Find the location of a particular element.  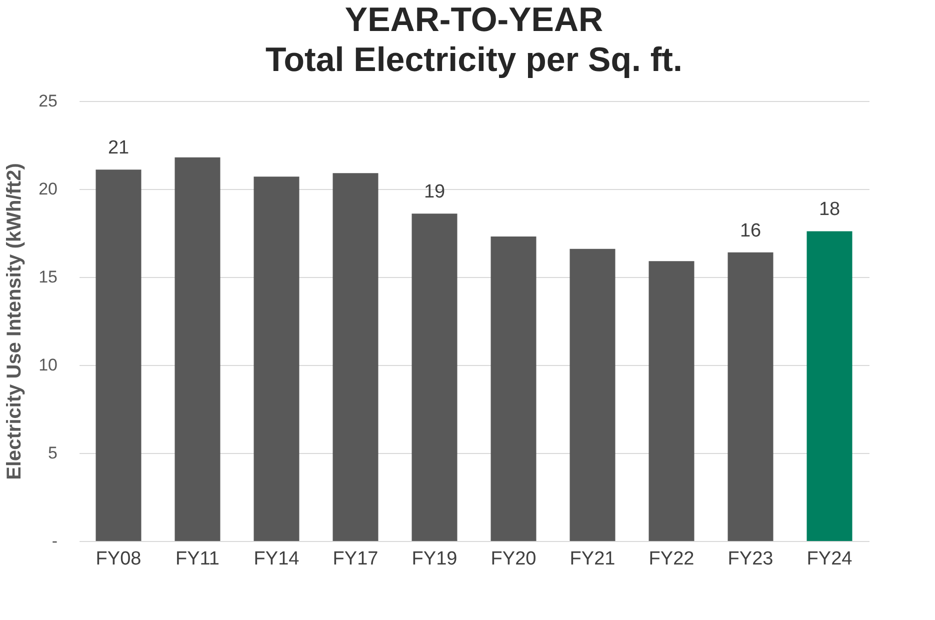

x-tick-label: FY08 is located at coordinates (119, 559).